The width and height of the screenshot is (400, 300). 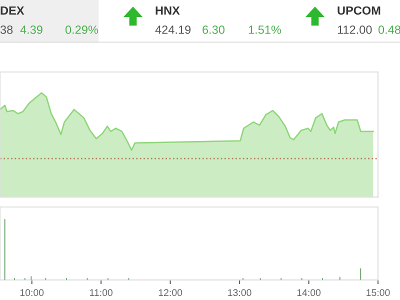 What do you see at coordinates (265, 30) in the screenshot?
I see `text: 1.51%` at bounding box center [265, 30].